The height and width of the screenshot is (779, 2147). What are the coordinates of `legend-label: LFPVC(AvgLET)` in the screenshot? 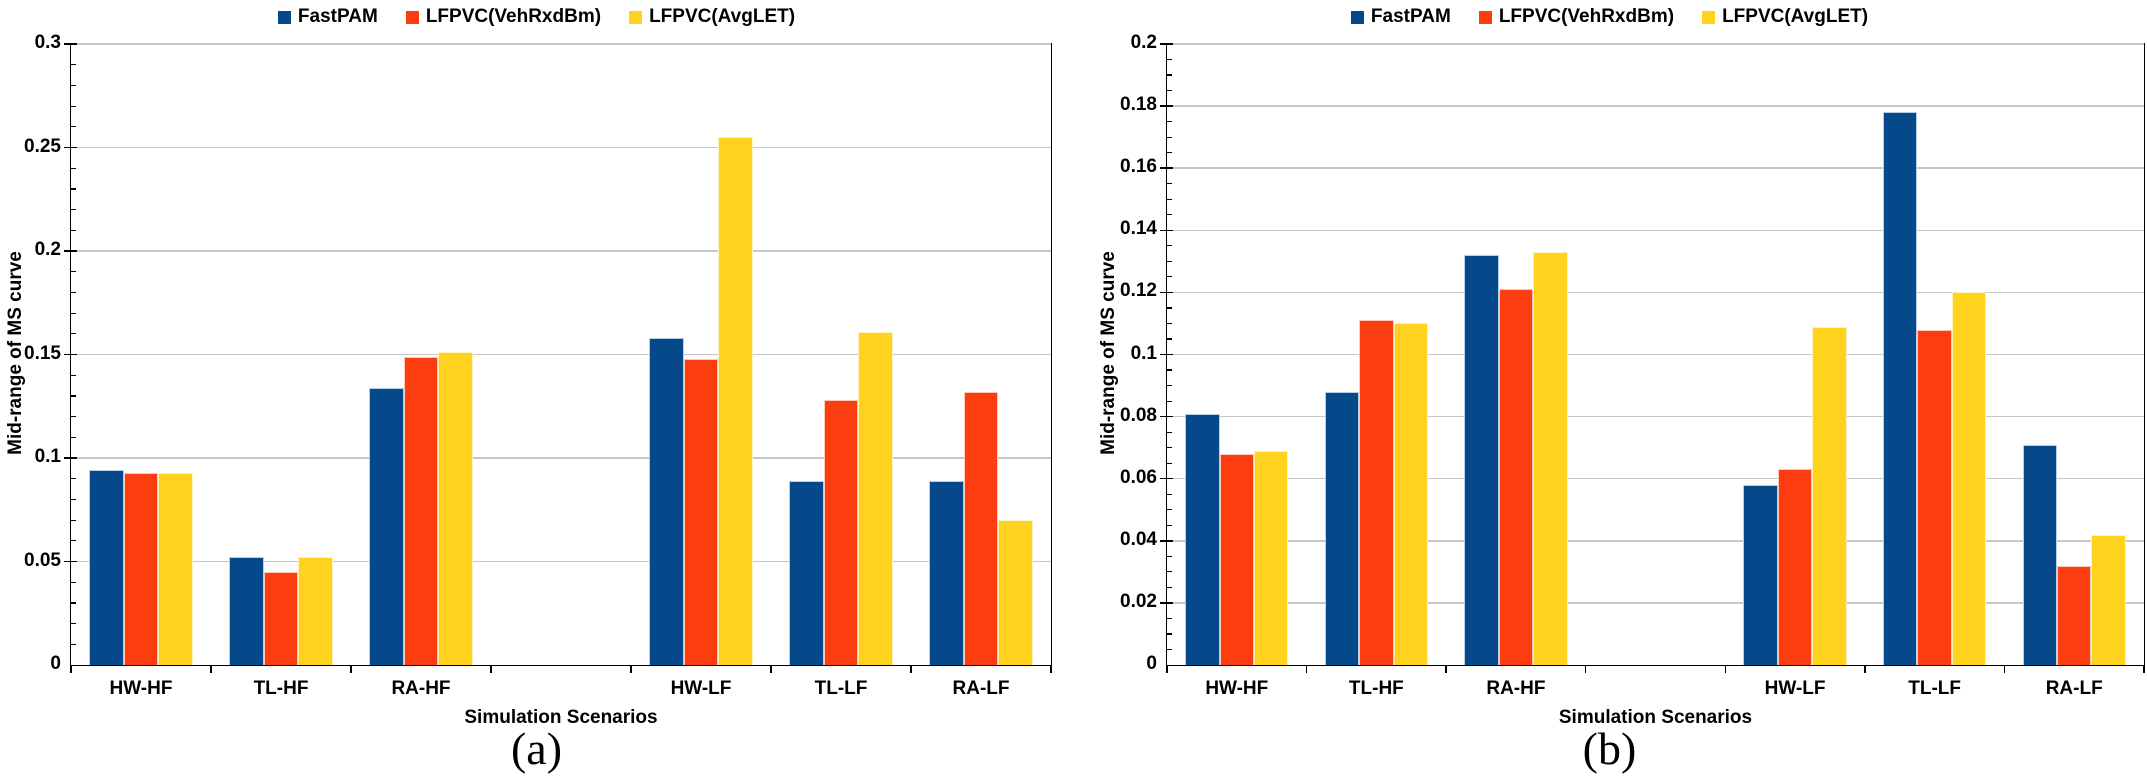 It's located at (722, 16).